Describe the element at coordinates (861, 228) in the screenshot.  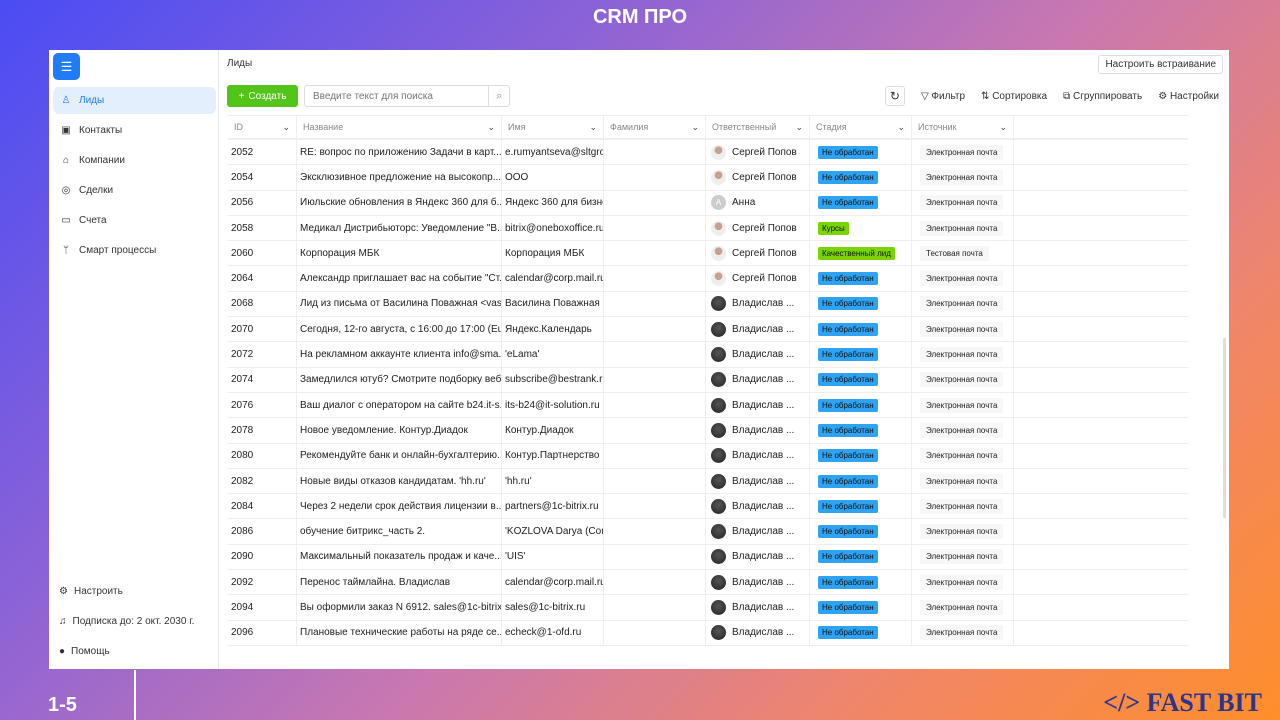
I see `stage-cell: Курсы` at that location.